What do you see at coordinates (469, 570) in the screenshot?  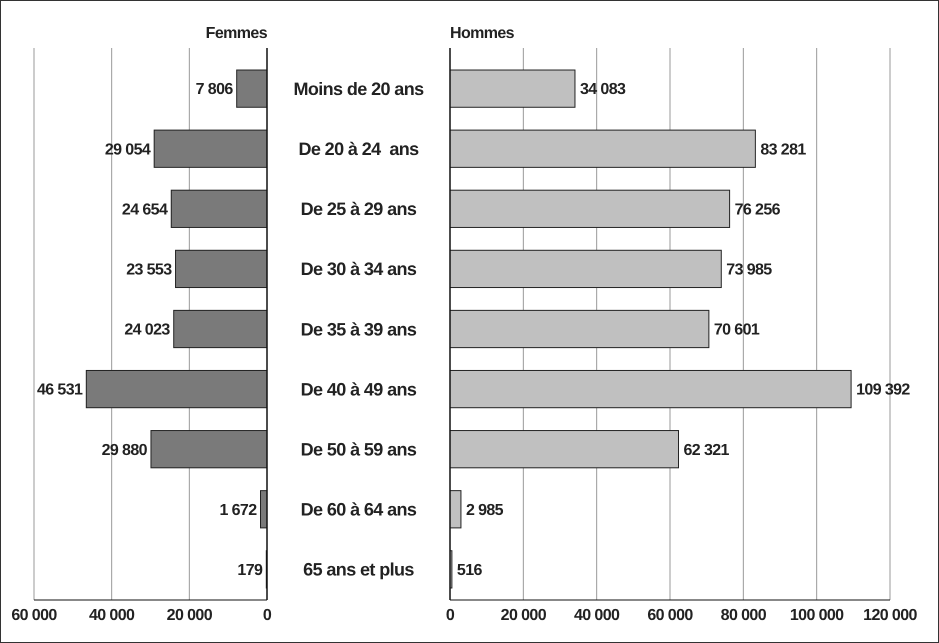 I see `data-label: 516` at bounding box center [469, 570].